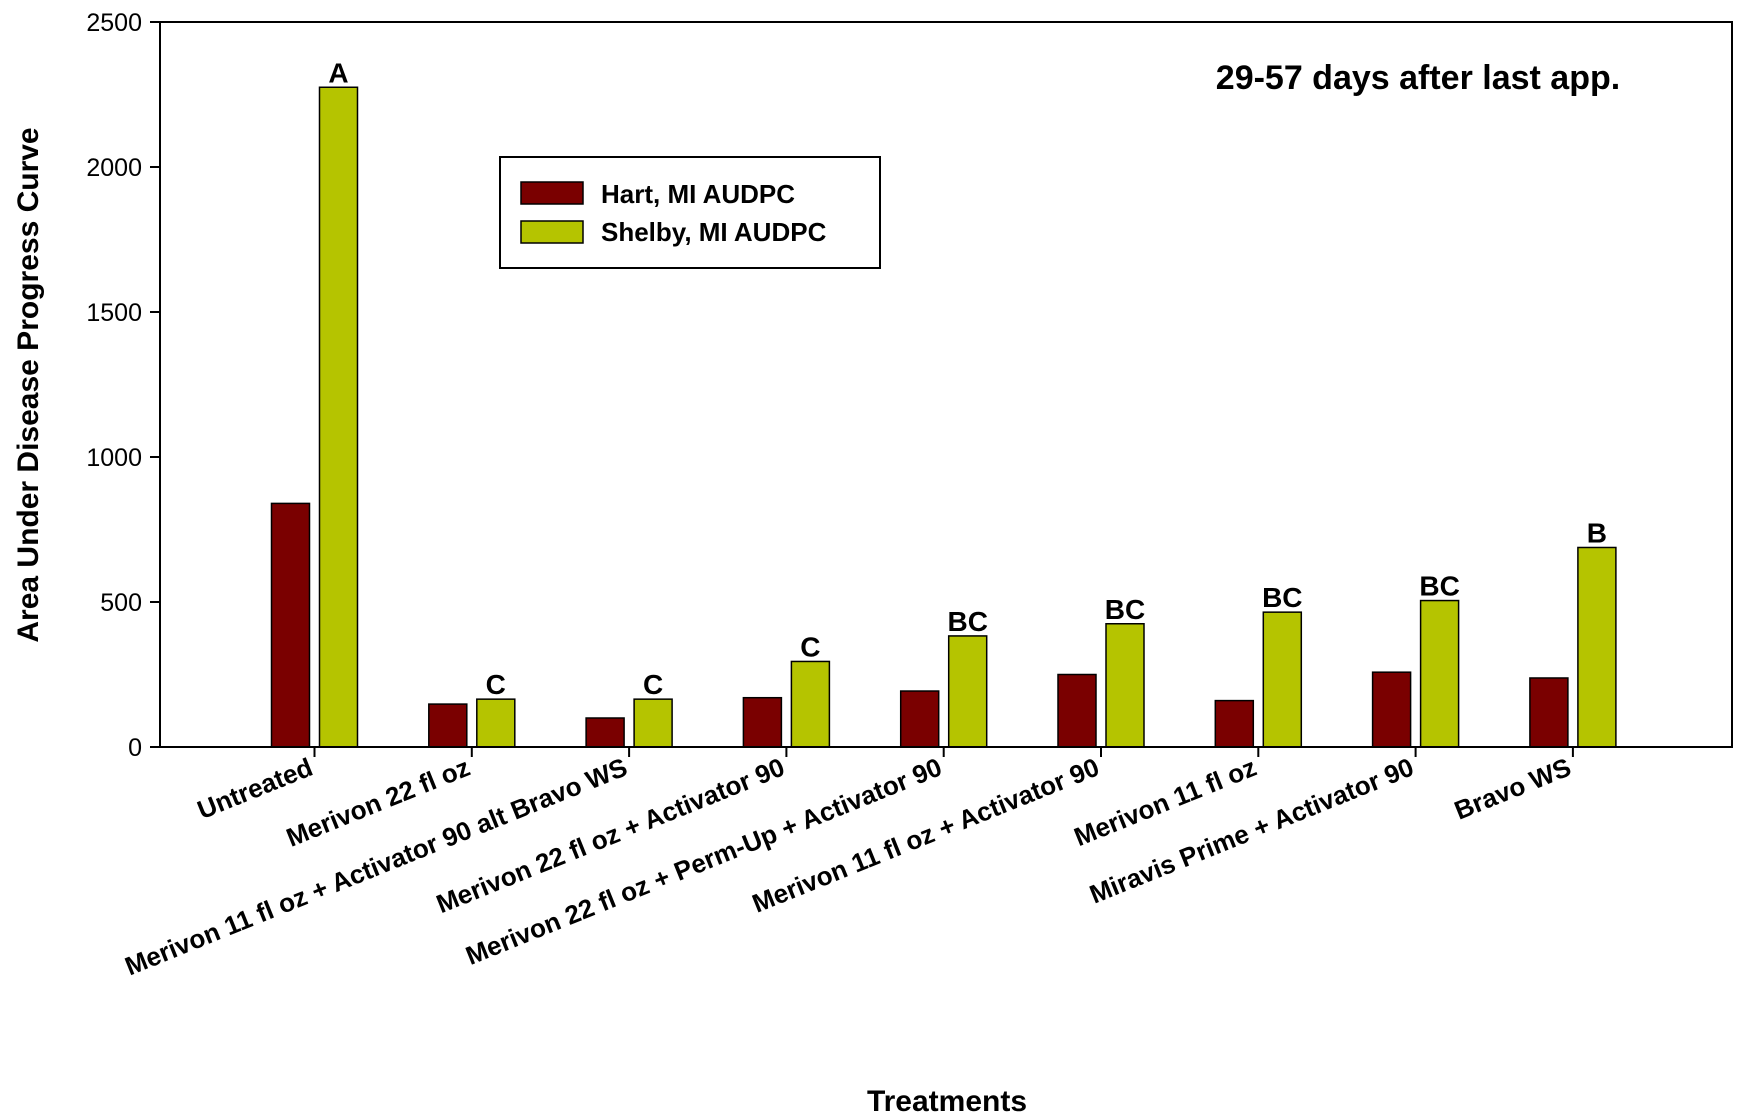  I want to click on y-tick-label: 1000, so click(114, 458).